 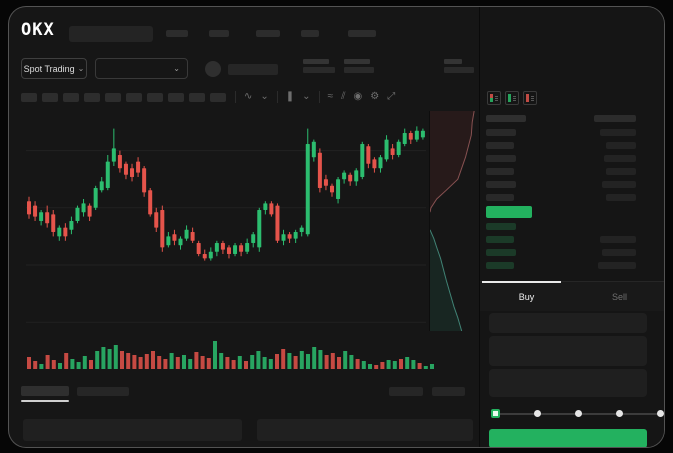 What do you see at coordinates (45, 401) in the screenshot?
I see `bottom-tab-underline` at bounding box center [45, 401].